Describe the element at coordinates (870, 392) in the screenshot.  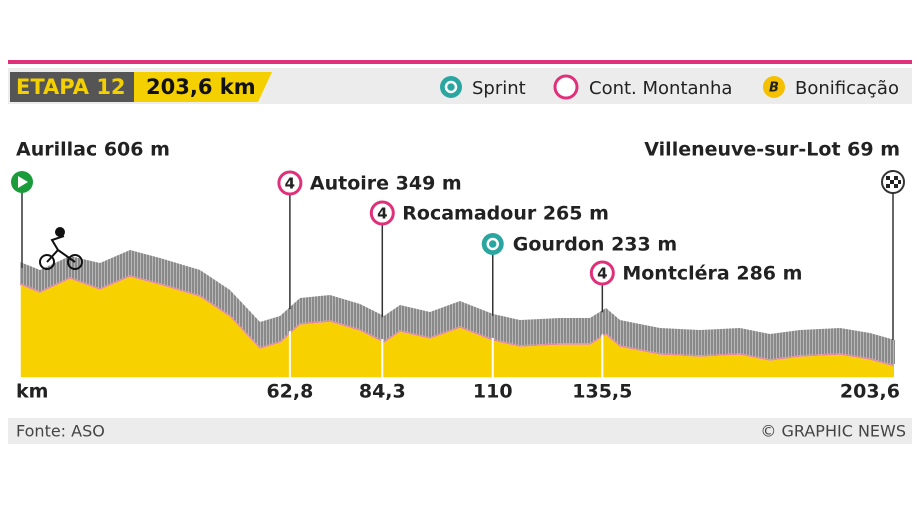
I see `km-tick-label: 203,6` at that location.